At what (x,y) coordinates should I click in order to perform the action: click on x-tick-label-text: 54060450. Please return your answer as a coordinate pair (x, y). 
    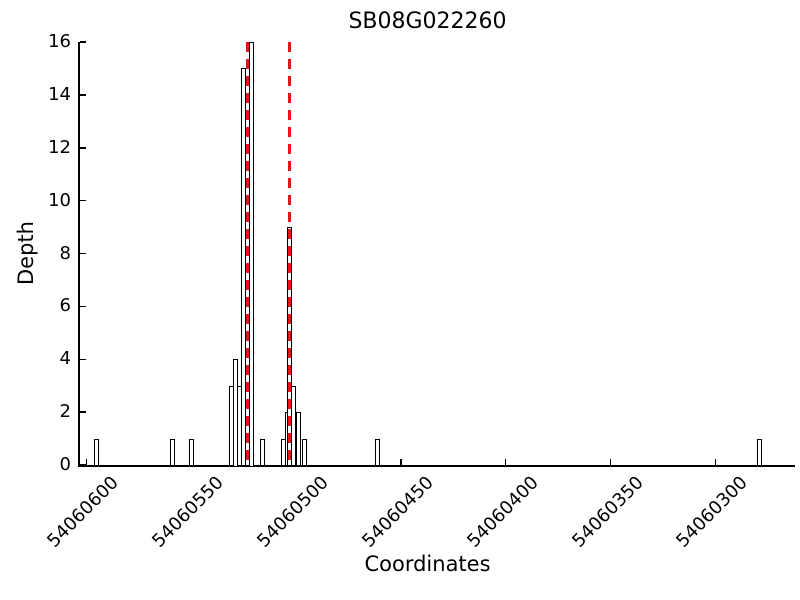
    Looking at the image, I should click on (397, 512).